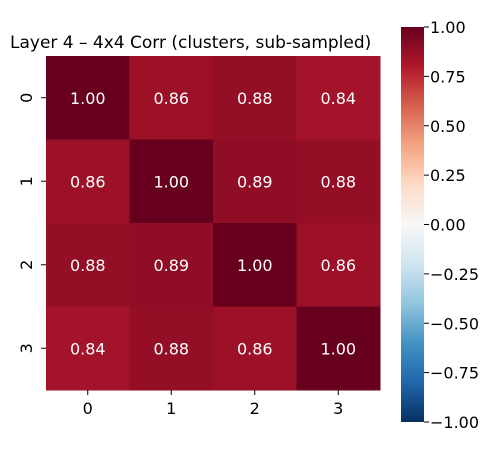 This screenshot has width=500, height=450. I want to click on y-axis: 0 1 2 3, so click(31, 223).